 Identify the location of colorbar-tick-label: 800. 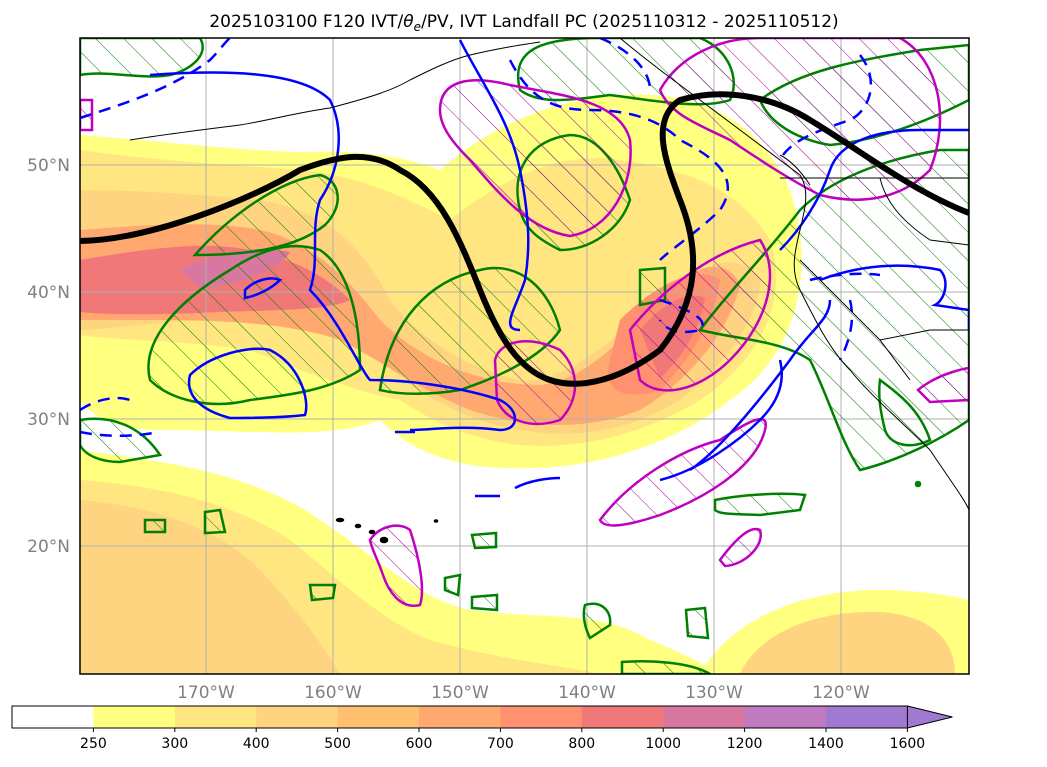
(581, 744).